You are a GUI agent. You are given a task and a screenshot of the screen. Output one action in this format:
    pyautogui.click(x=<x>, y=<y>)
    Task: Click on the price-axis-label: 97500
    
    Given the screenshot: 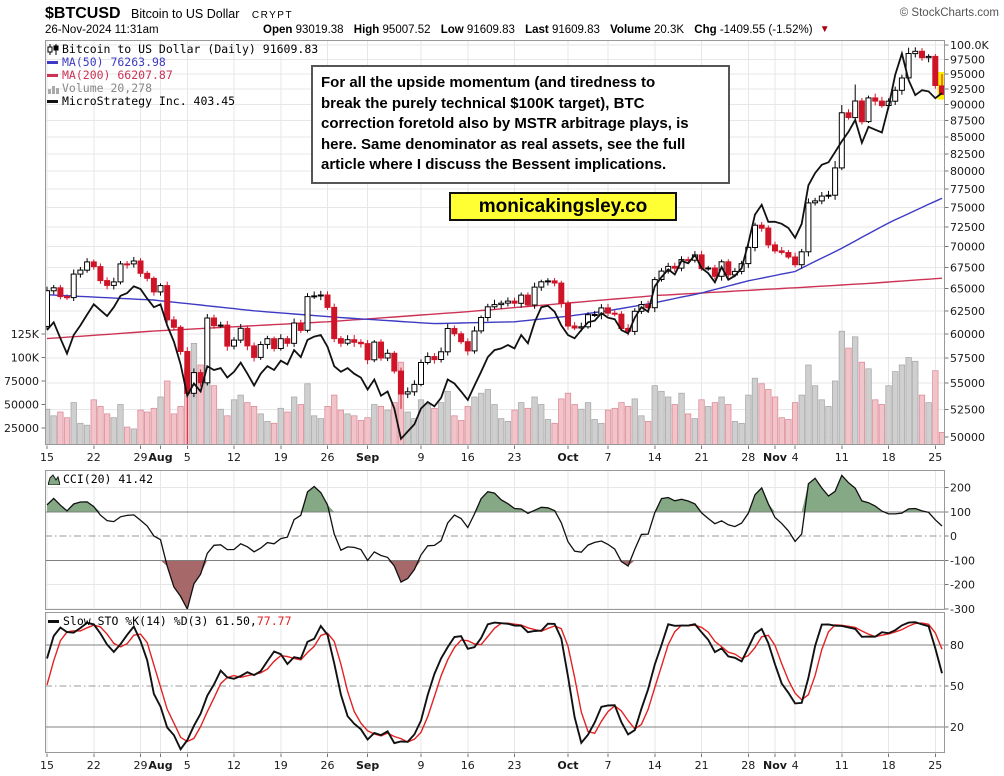 What is the action you would take?
    pyautogui.click(x=967, y=59)
    